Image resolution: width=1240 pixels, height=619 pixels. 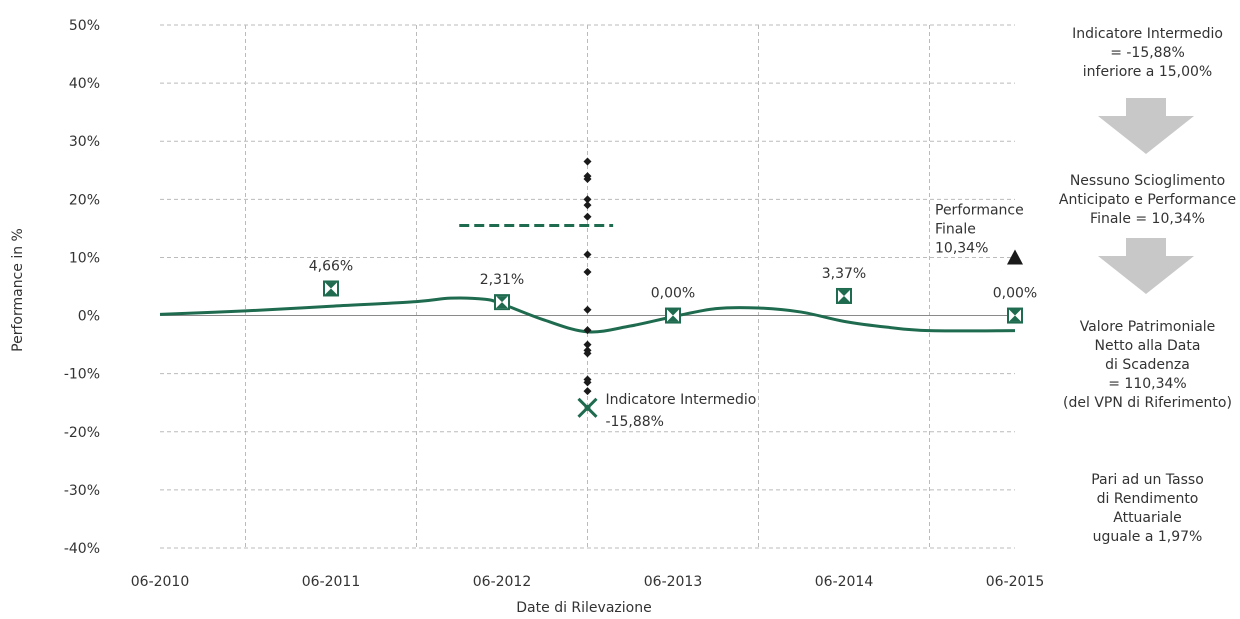 I want to click on y-tick-label: 50%, so click(x=84, y=26).